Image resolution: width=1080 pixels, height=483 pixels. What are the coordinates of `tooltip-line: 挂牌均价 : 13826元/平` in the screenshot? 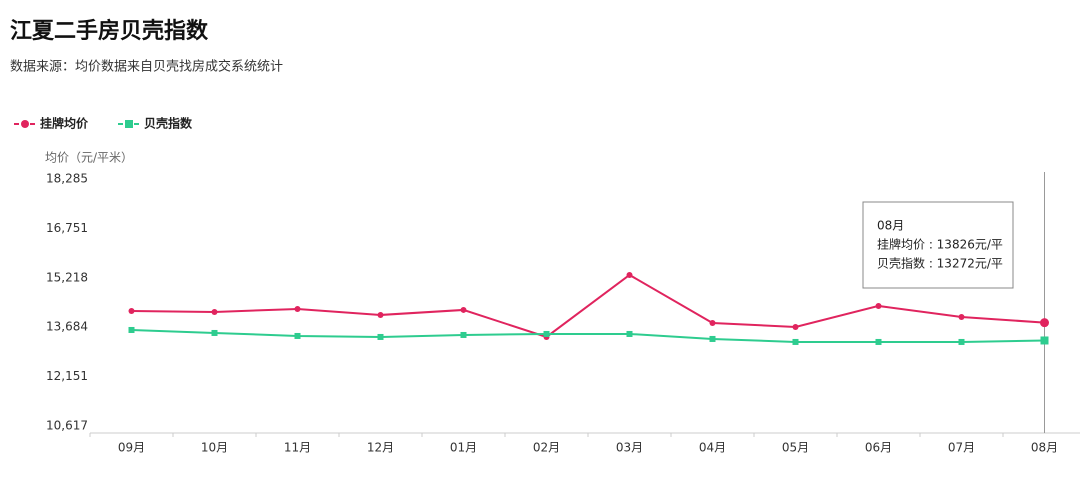 It's located at (940, 245).